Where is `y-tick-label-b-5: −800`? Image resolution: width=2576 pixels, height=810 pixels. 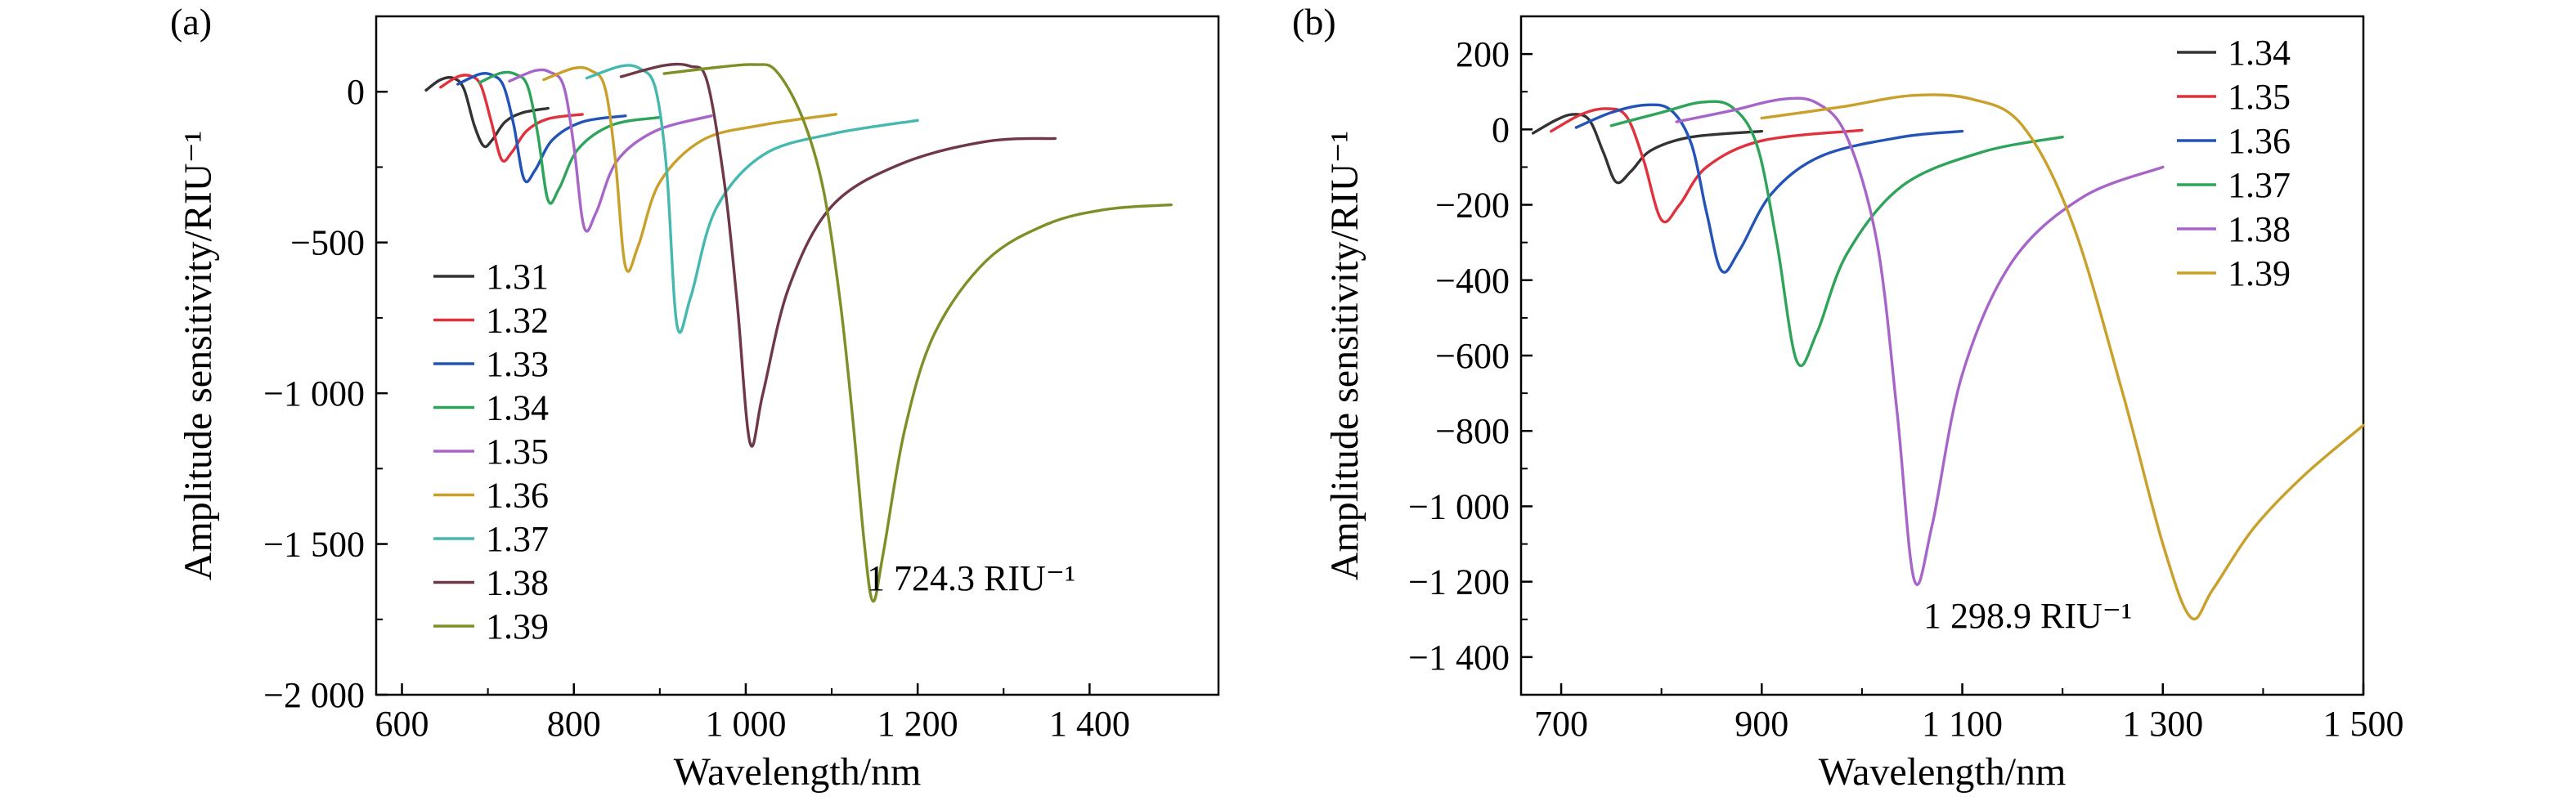
y-tick-label-b-5: −800 is located at coordinates (1472, 431).